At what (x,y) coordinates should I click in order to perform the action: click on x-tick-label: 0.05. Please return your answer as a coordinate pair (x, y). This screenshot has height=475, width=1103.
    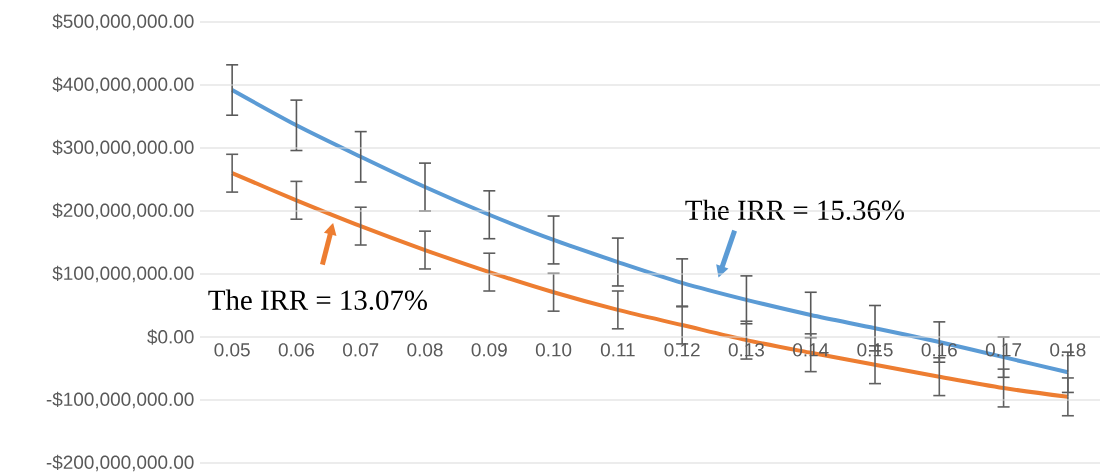
    Looking at the image, I should click on (232, 350).